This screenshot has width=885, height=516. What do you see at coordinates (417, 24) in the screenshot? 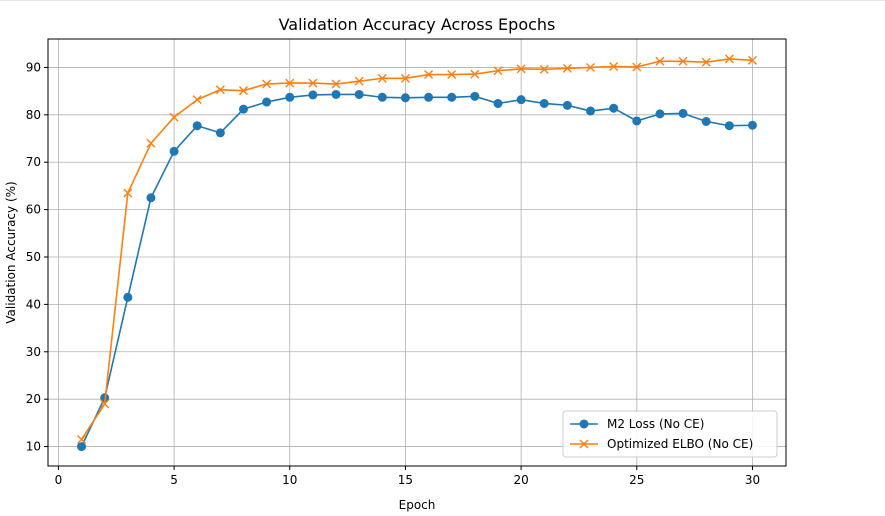
I see `chart-title: Validation Accuracy Across Epochs` at bounding box center [417, 24].